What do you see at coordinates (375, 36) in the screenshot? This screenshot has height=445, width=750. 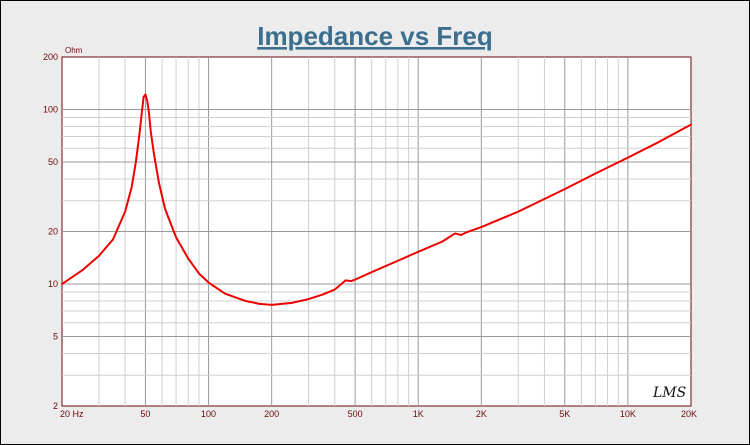 I see `chart-title: Impedance vs Freq` at bounding box center [375, 36].